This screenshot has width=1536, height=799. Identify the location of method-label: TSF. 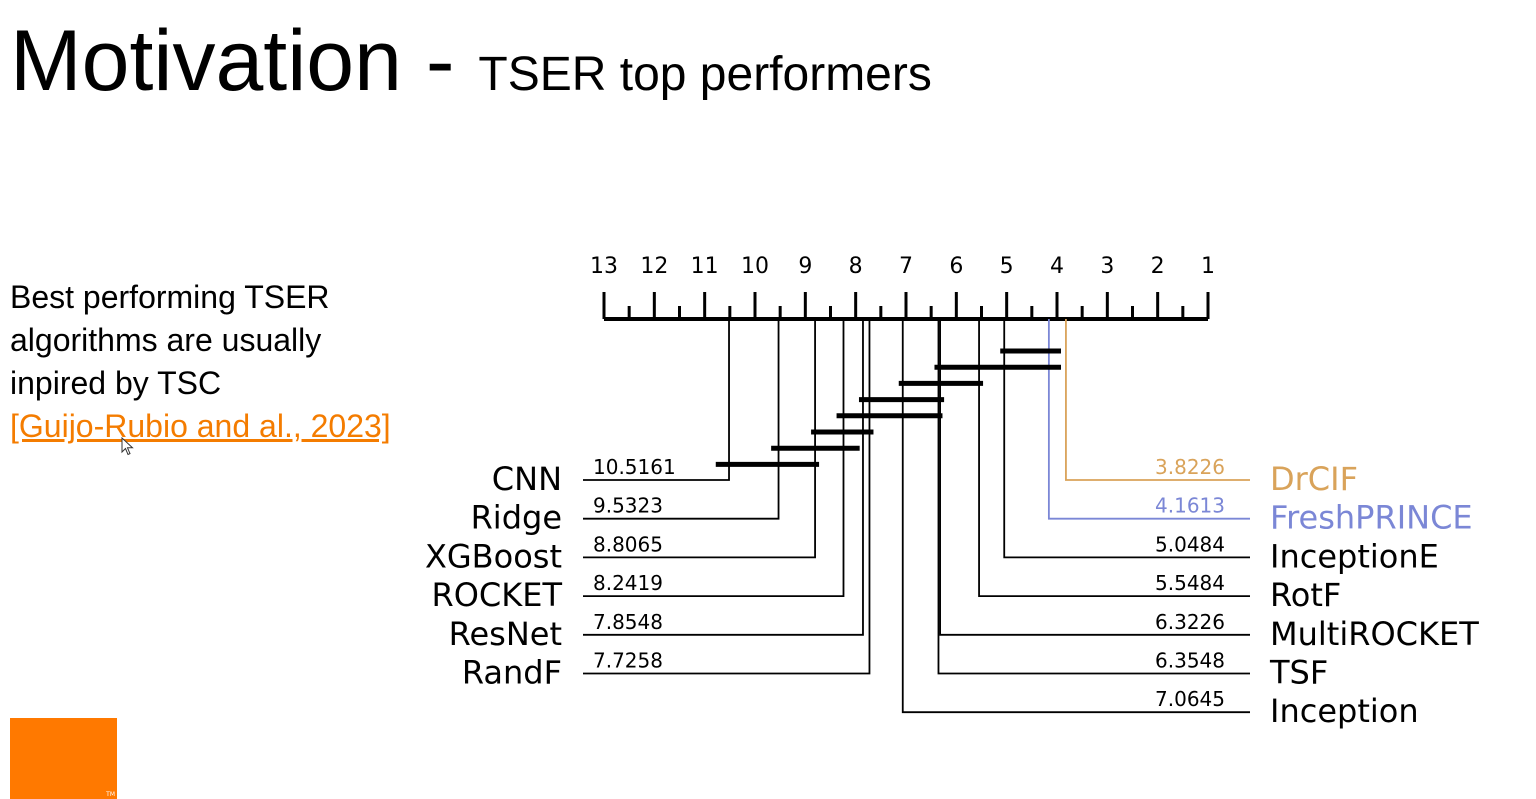
(1298, 673).